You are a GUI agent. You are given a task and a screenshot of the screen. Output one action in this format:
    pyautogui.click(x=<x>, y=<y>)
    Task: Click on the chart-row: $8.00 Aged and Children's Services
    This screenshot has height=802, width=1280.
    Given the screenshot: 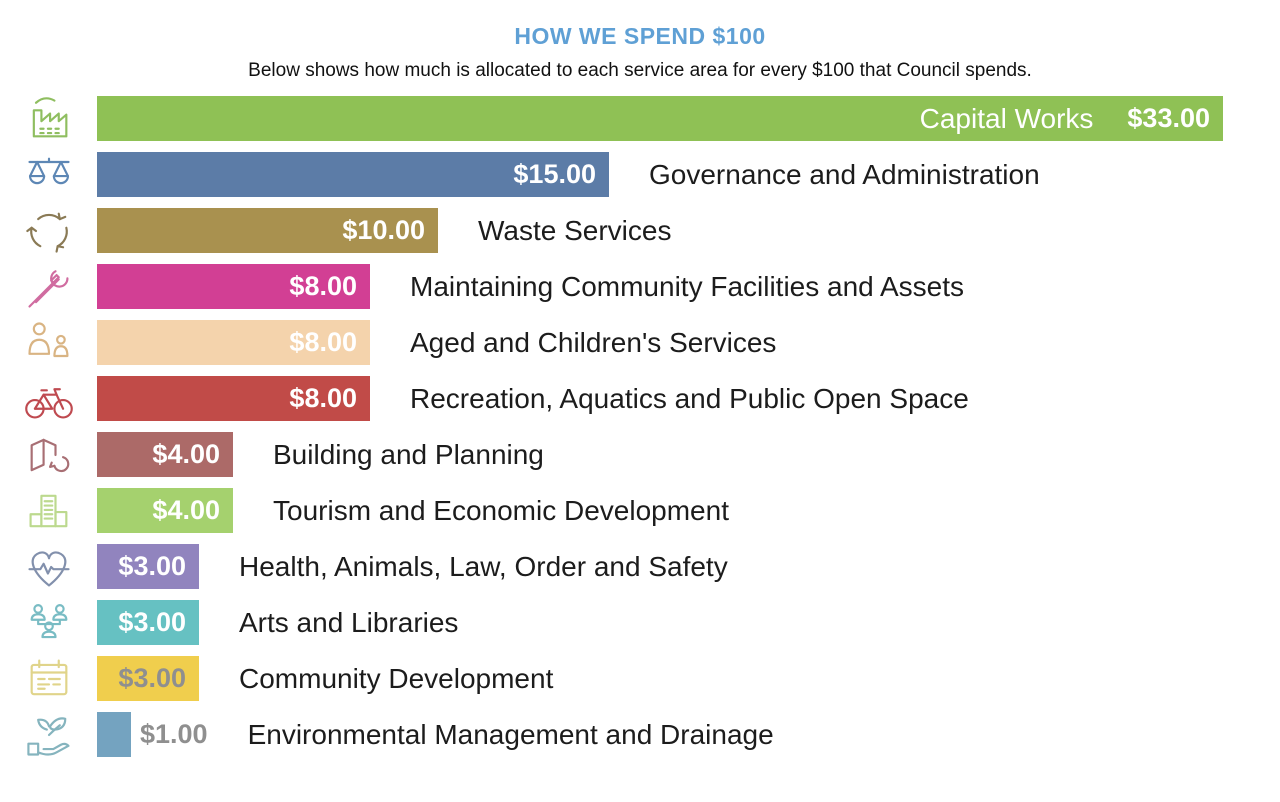 What is the action you would take?
    pyautogui.click(x=640, y=343)
    